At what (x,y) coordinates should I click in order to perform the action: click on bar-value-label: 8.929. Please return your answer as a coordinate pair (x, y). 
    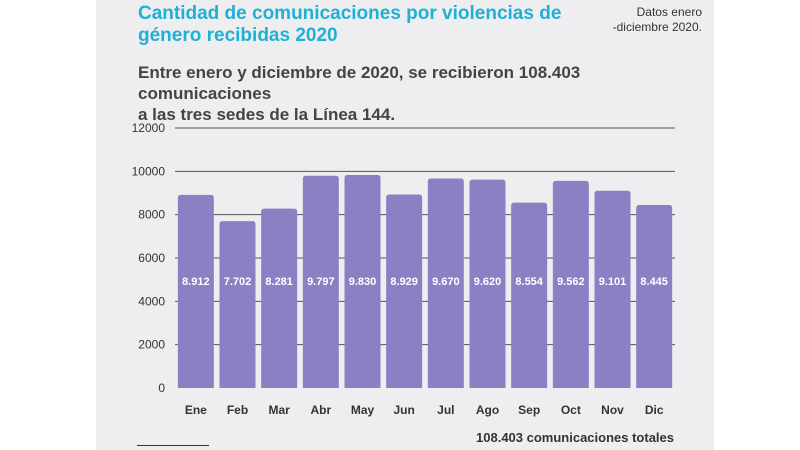
    Looking at the image, I should click on (404, 282).